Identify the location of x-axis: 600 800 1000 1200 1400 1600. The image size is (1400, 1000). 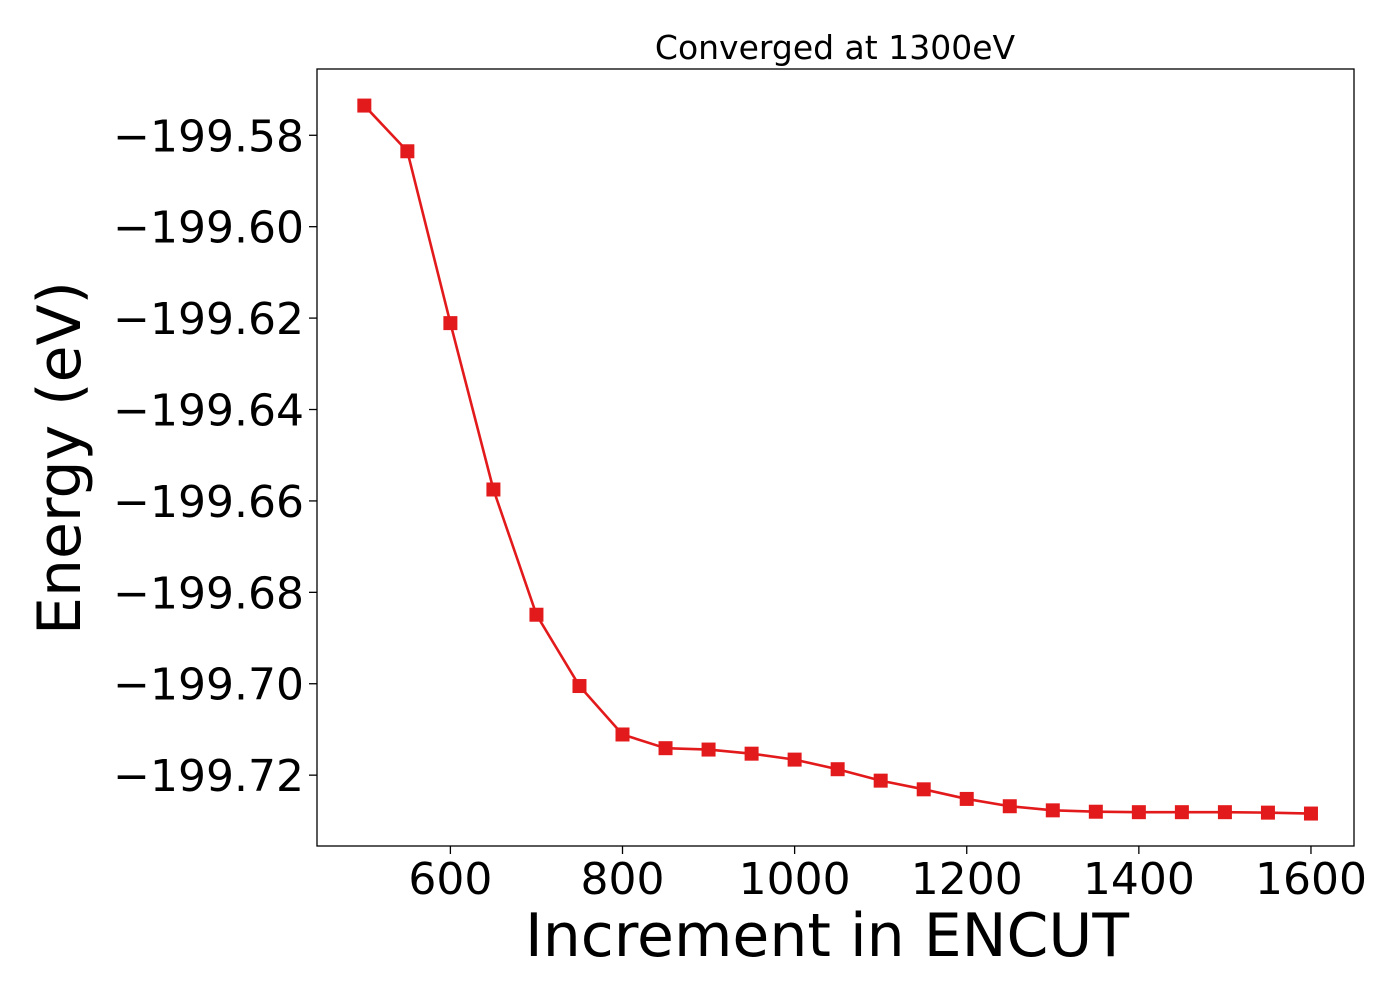
(887, 875).